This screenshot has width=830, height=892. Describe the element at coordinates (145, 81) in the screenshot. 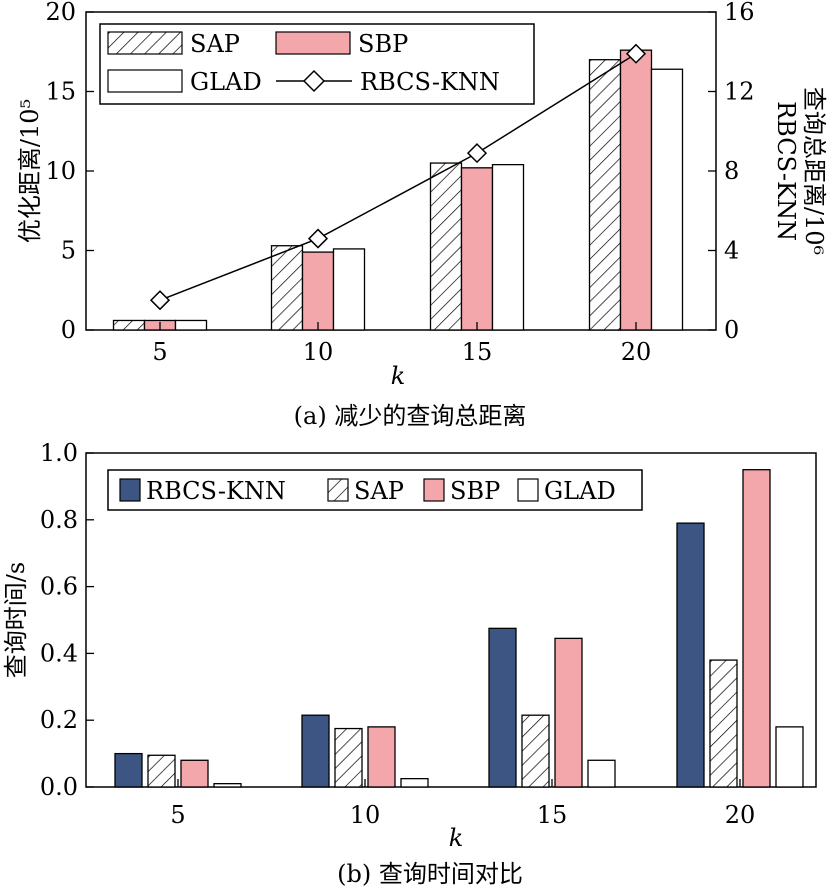

I see `legend-swatch-glad` at that location.